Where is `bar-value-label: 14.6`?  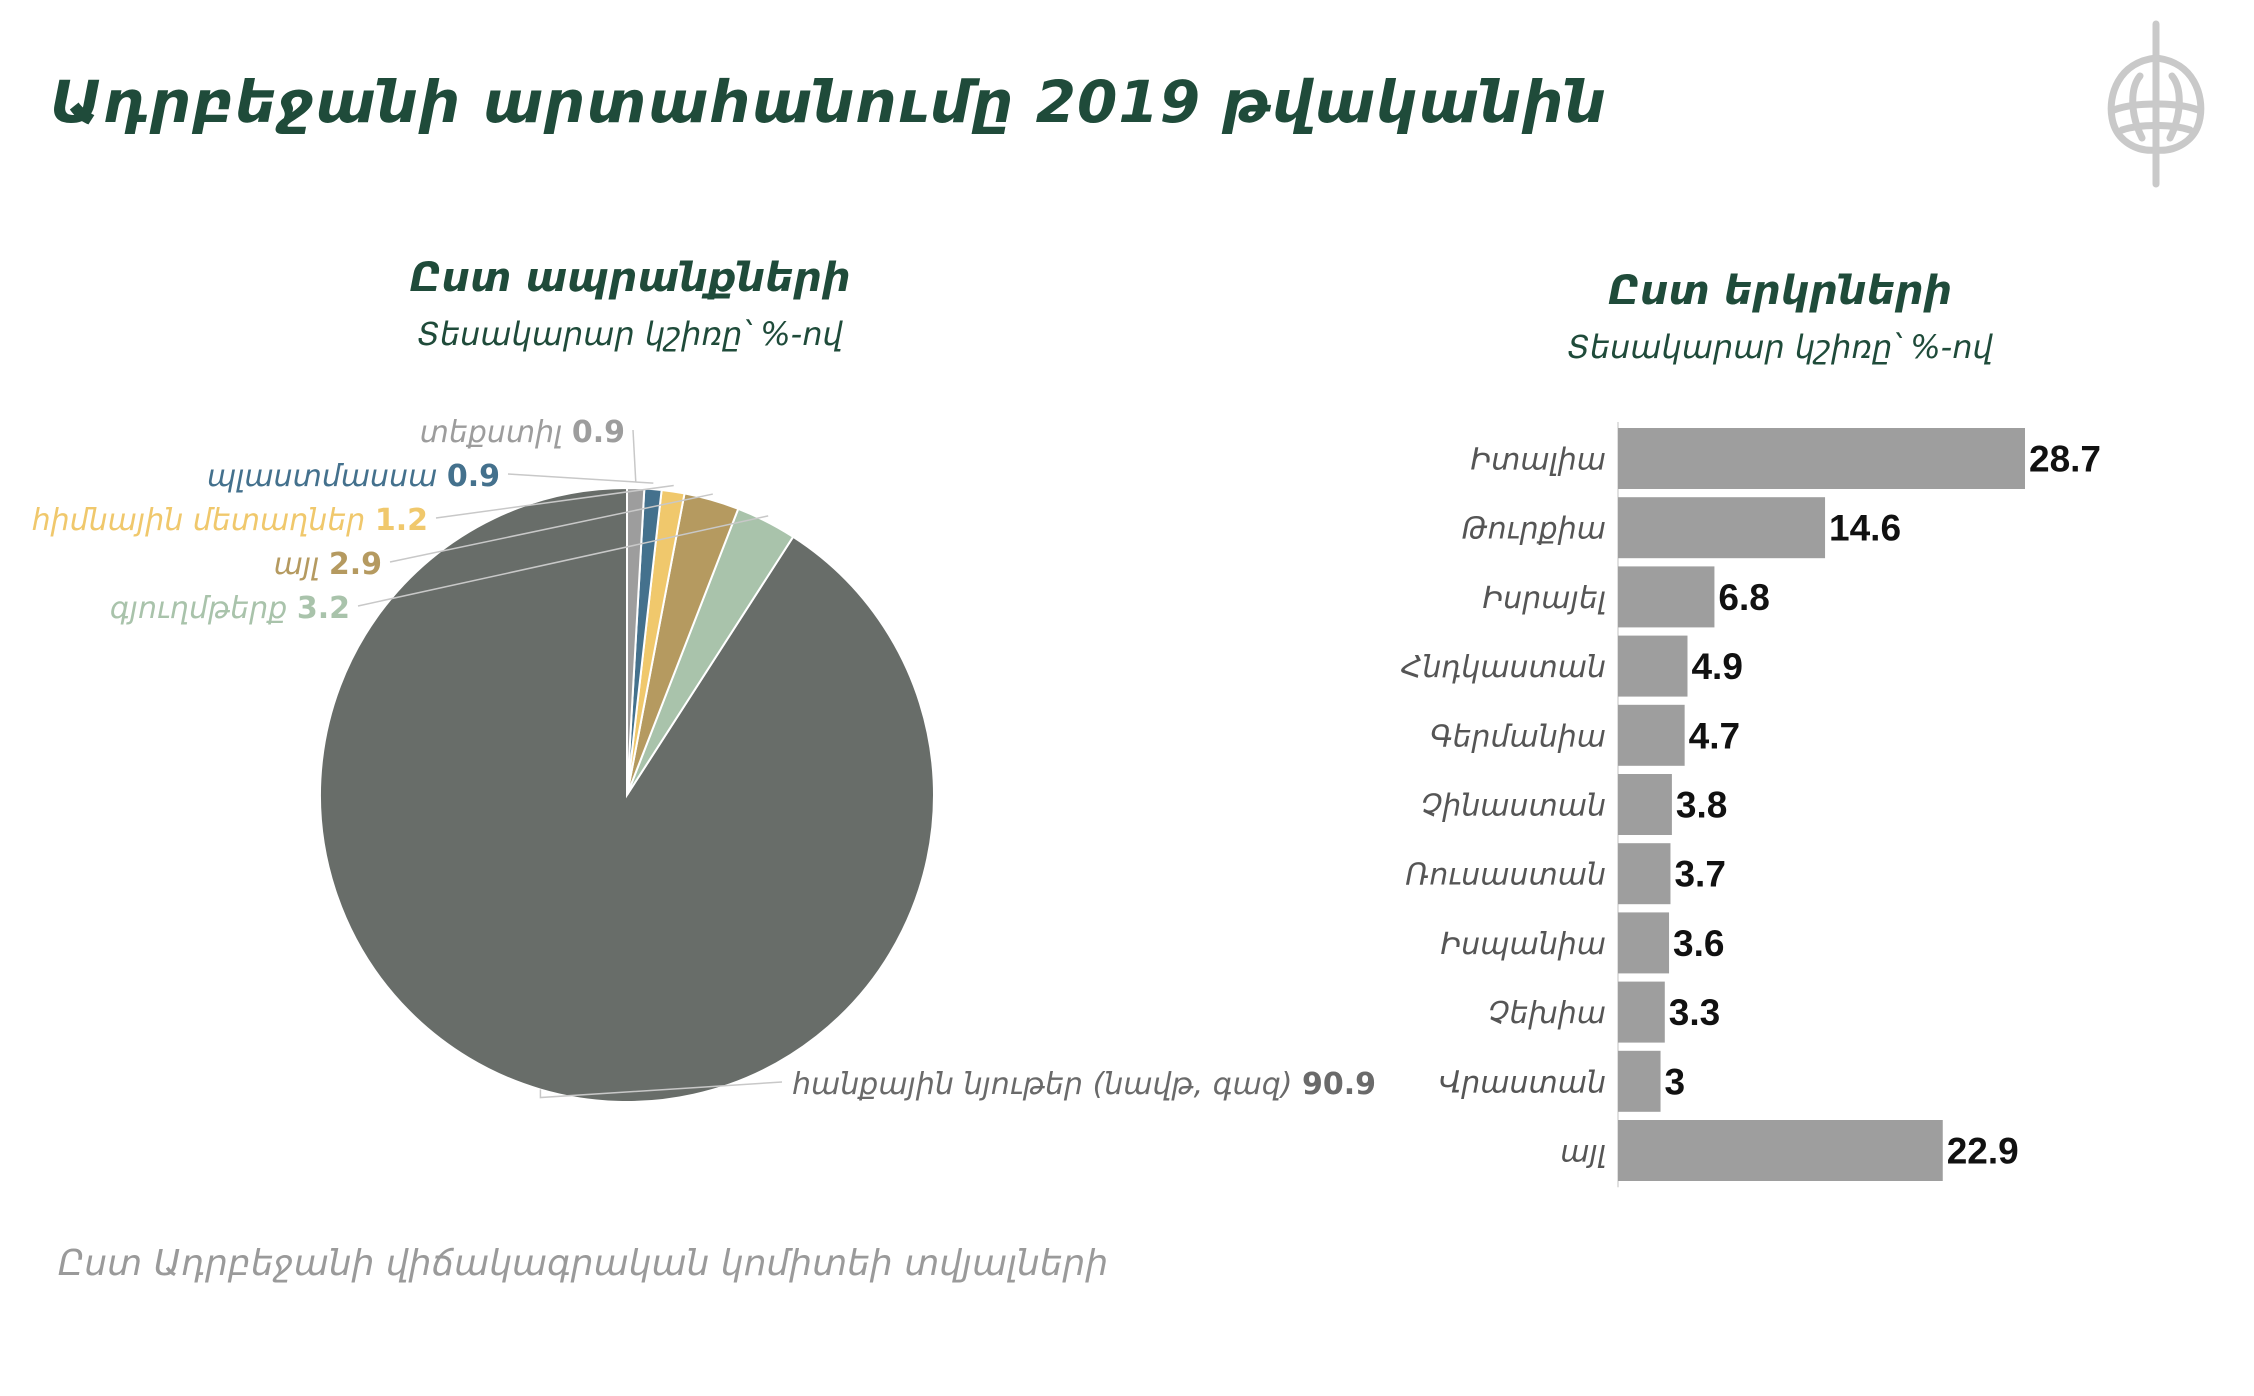
bar-value-label: 14.6 is located at coordinates (1865, 528).